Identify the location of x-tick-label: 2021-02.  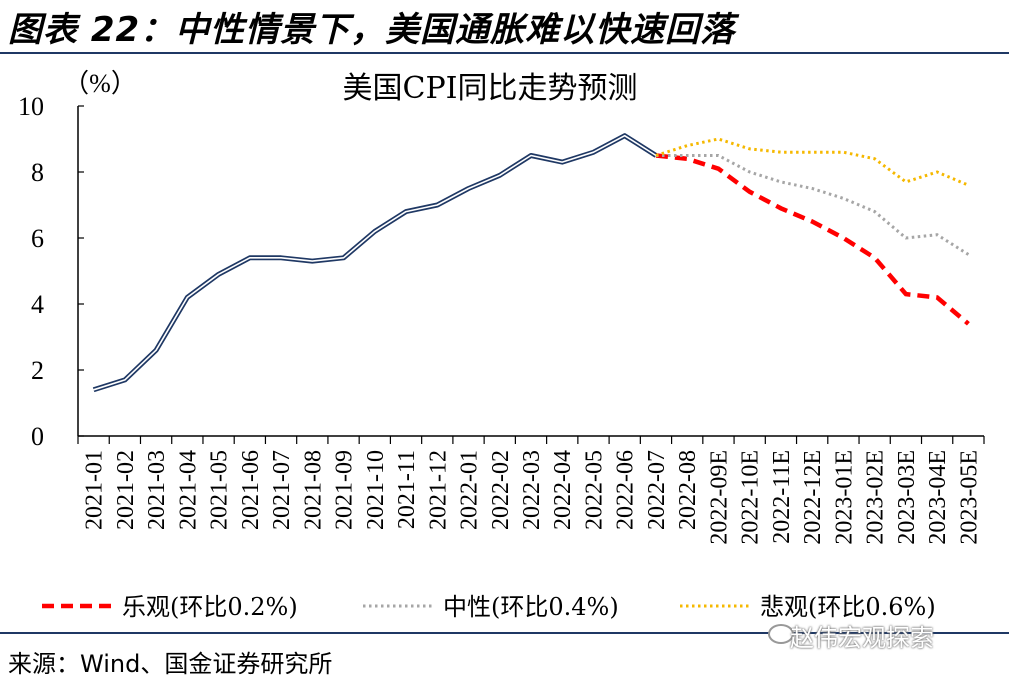
(126, 490).